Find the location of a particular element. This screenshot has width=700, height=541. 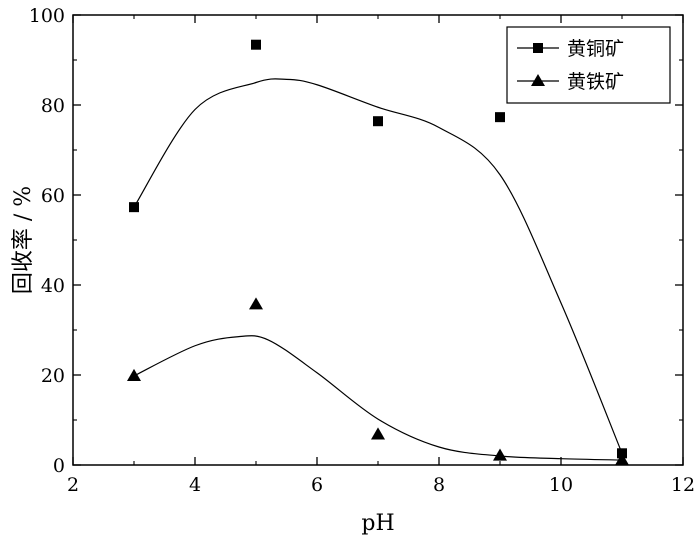

y-tick-label: 100 is located at coordinates (47, 16).